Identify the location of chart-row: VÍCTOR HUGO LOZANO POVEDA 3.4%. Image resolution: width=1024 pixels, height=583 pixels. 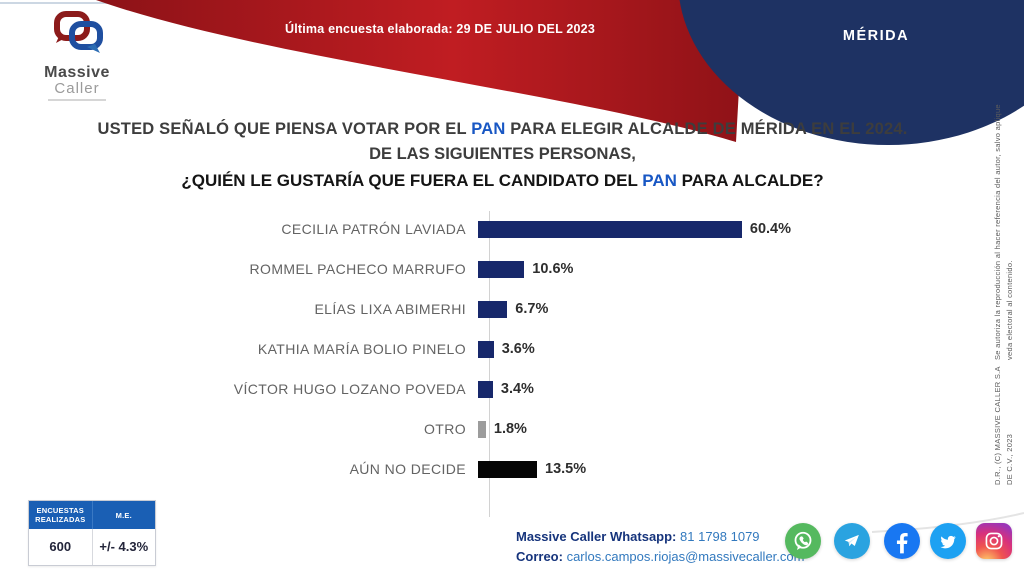
(508, 389).